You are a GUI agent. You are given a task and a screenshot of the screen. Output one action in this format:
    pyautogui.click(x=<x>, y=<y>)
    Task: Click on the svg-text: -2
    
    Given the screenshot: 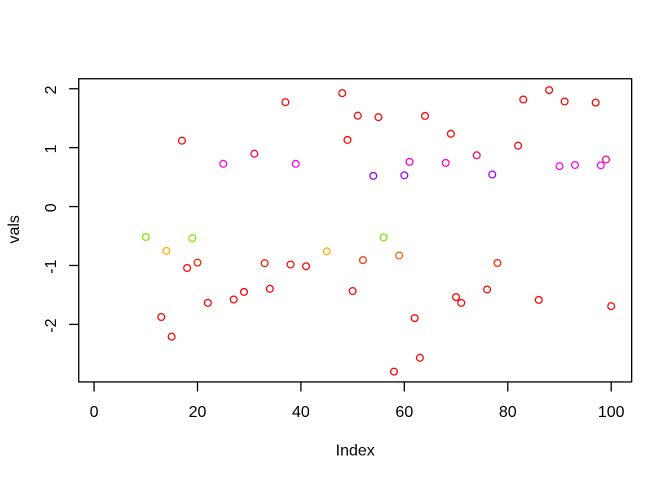 What is the action you would take?
    pyautogui.click(x=51, y=325)
    